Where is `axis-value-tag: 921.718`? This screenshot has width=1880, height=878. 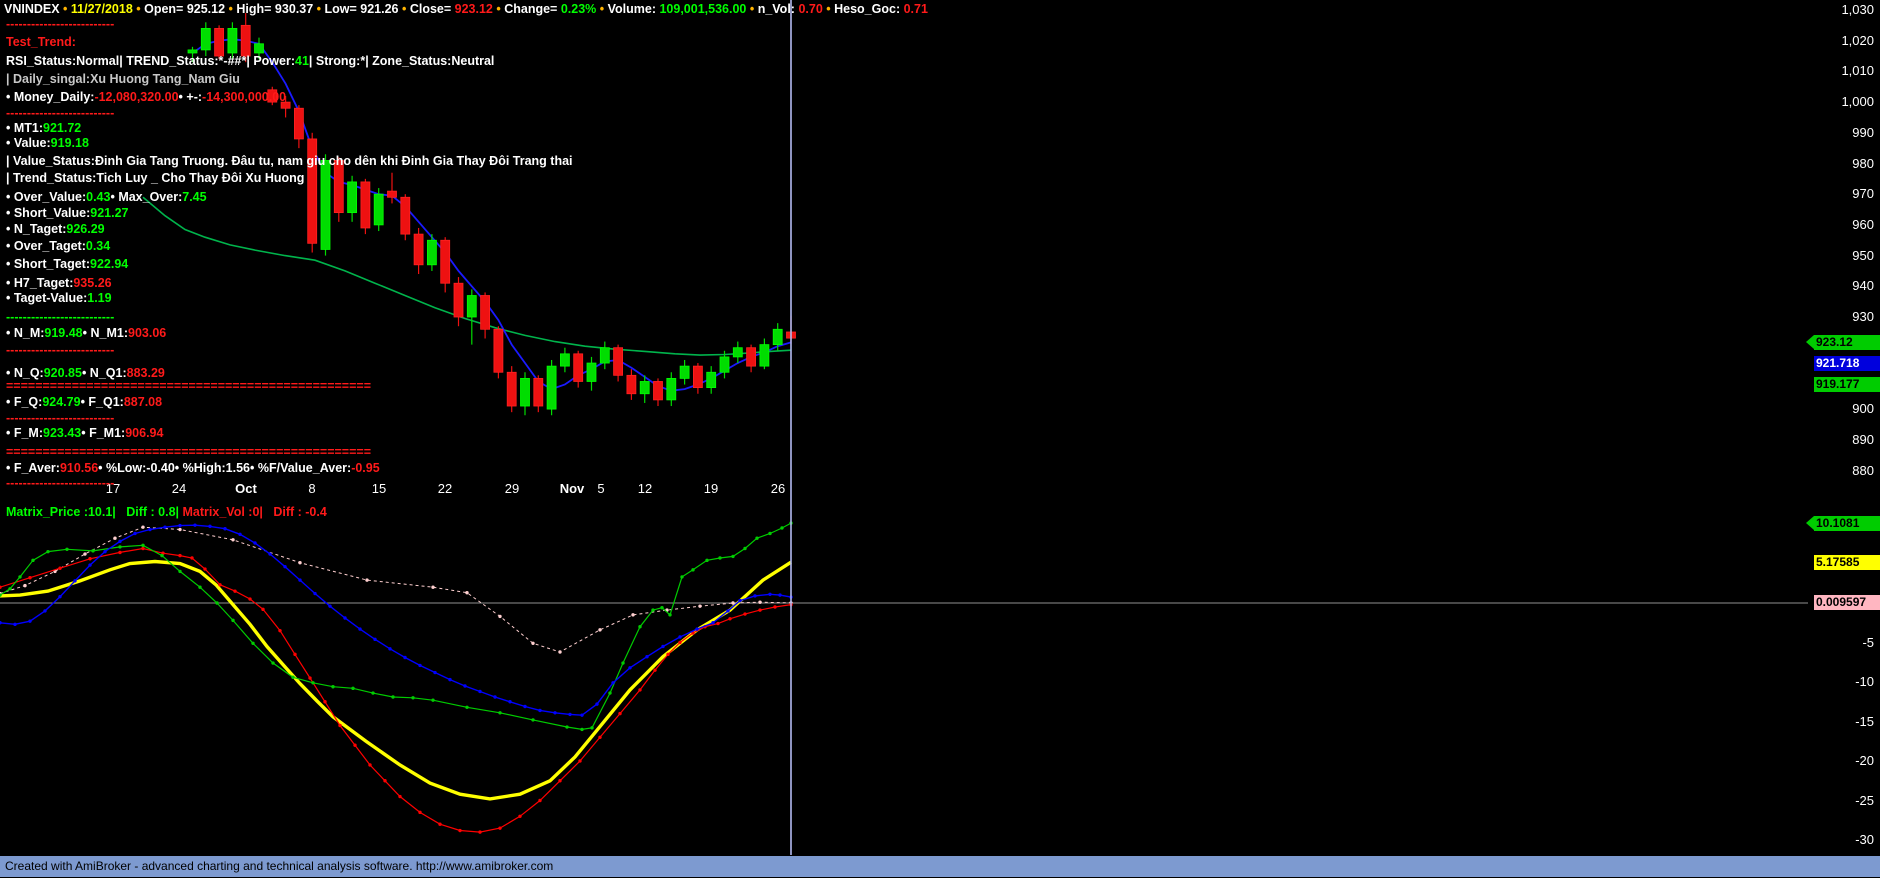
axis-value-tag: 921.718 is located at coordinates (1847, 363).